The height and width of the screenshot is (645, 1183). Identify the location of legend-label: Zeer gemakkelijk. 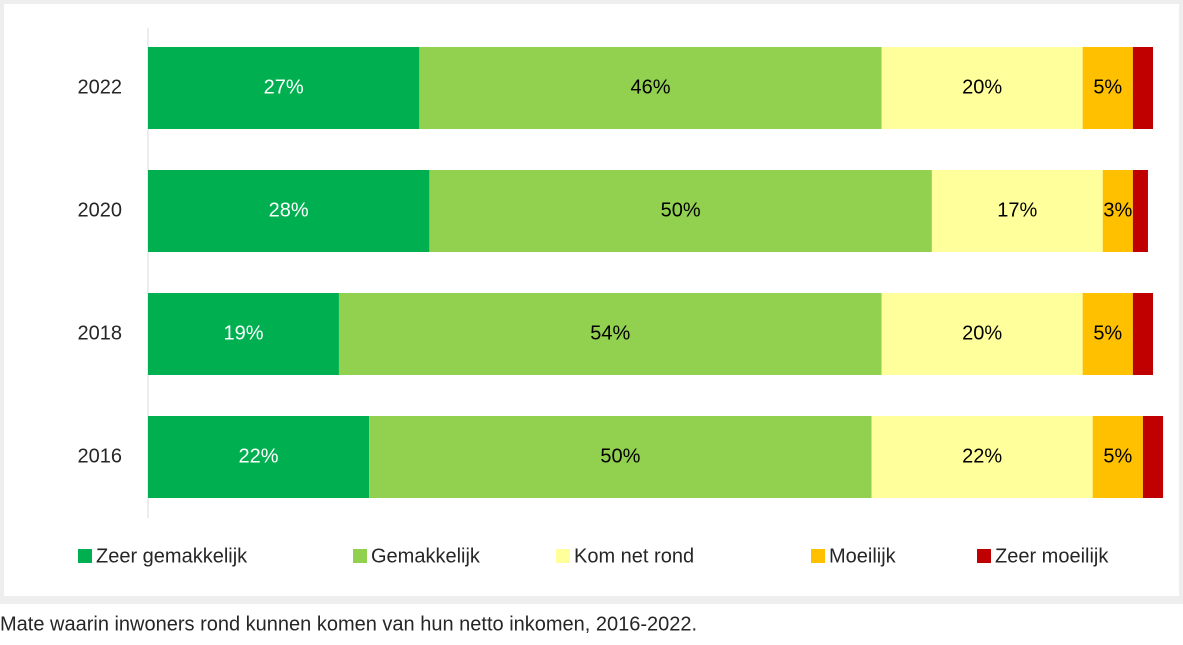
(172, 556).